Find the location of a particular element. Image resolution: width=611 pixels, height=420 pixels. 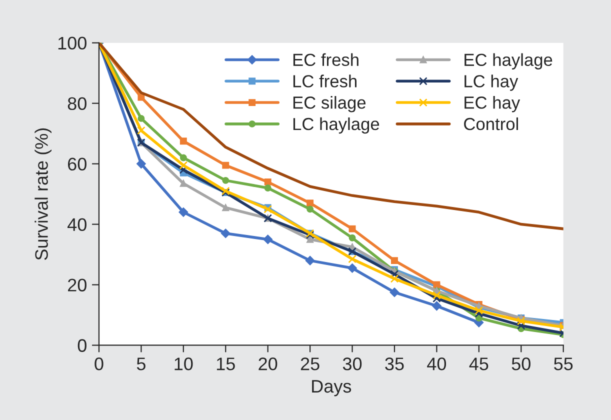

y-tick-label: 80 is located at coordinates (77, 103).